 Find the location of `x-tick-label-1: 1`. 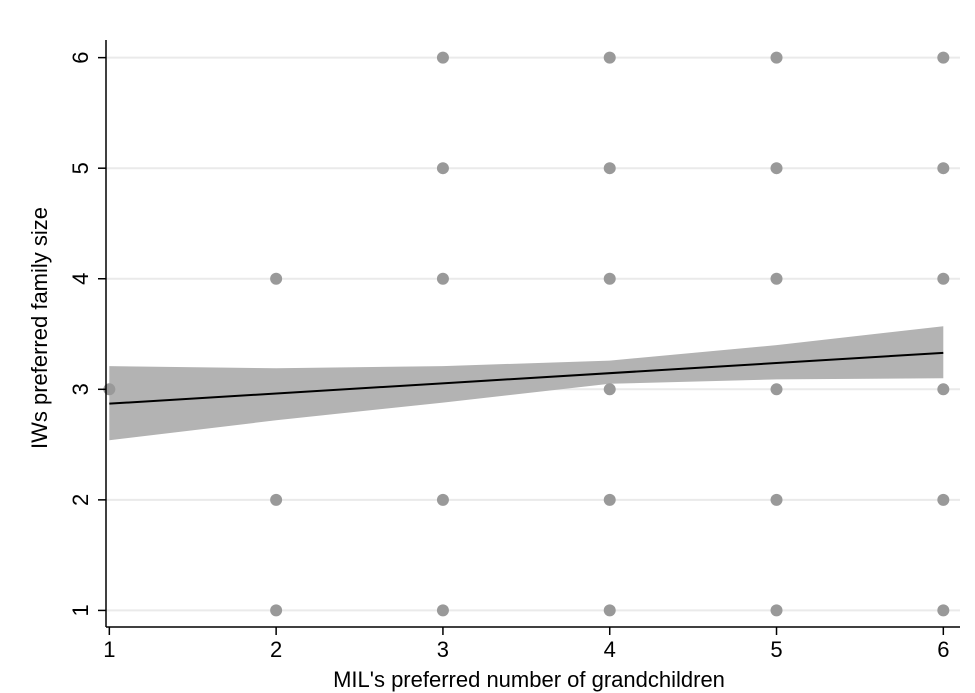

x-tick-label-1: 1 is located at coordinates (109, 649).